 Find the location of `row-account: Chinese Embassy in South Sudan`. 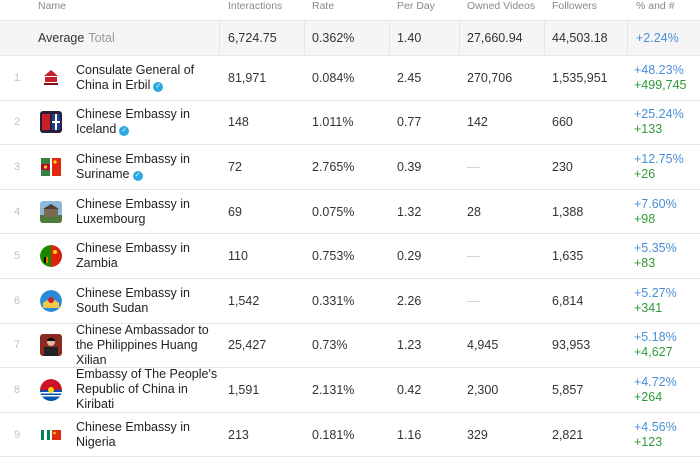

row-account: Chinese Embassy in South Sudan is located at coordinates (133, 301).